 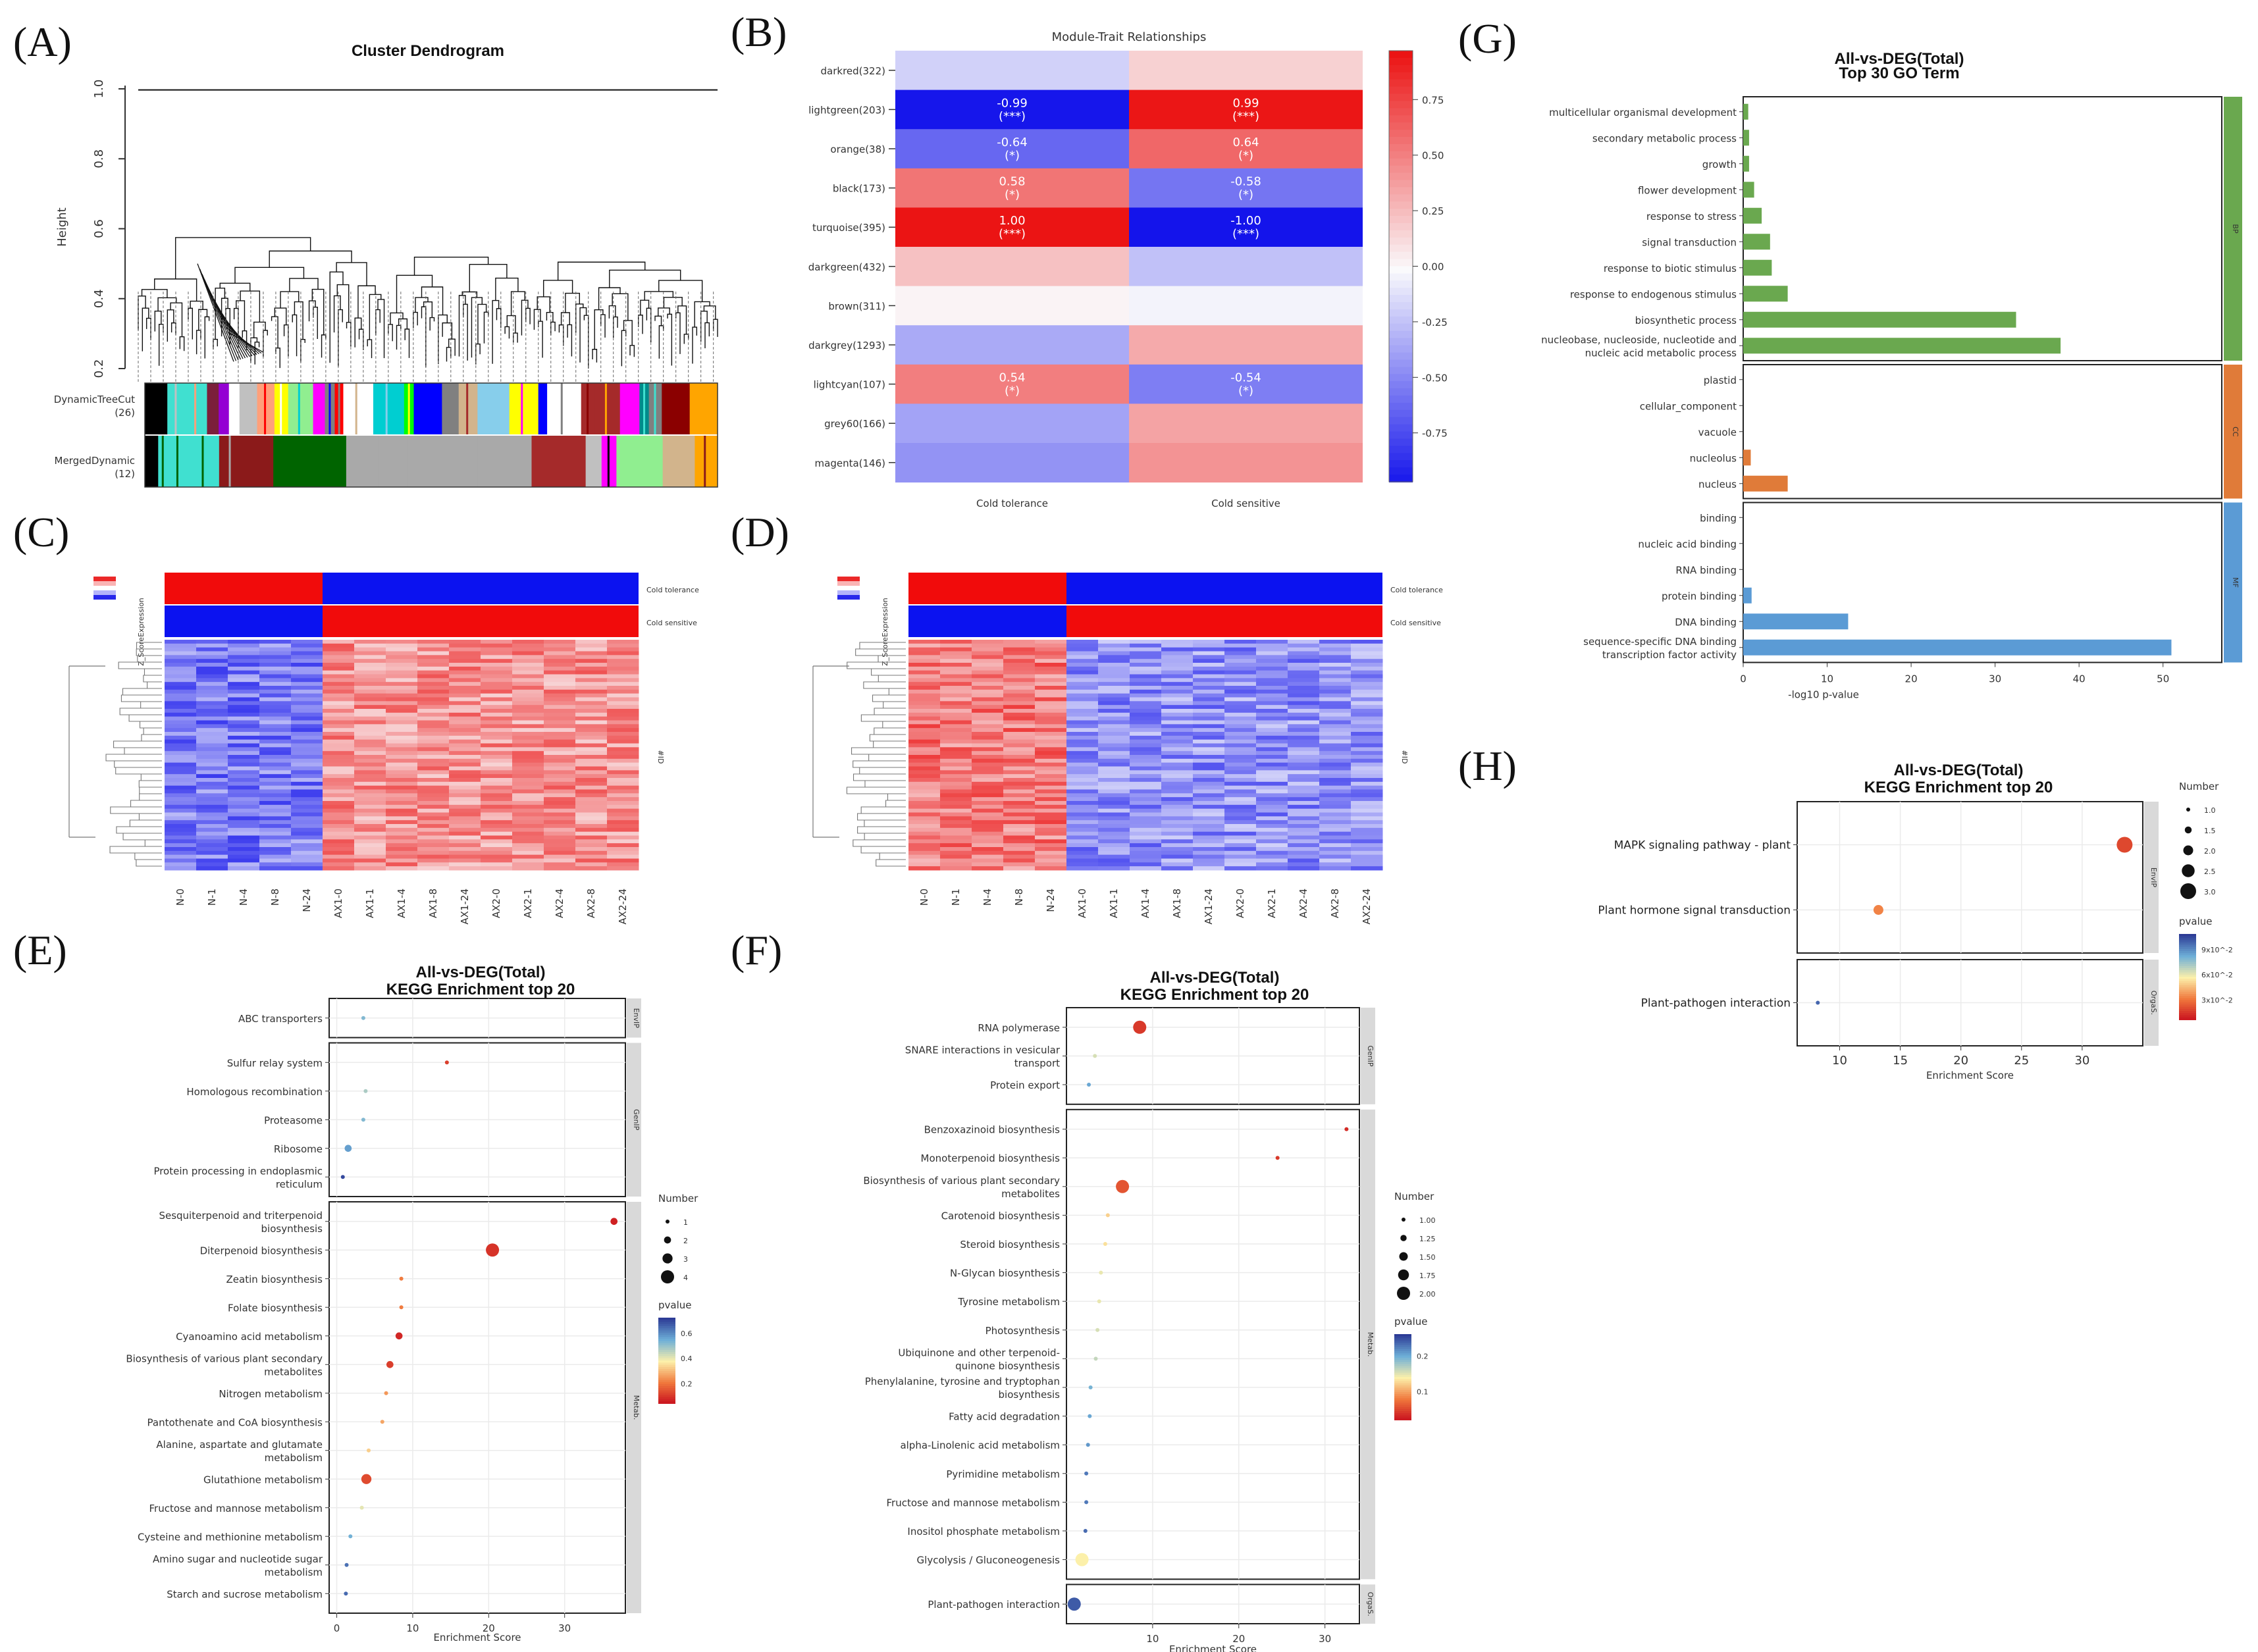 What do you see at coordinates (1245, 221) in the screenshot?
I see `heatmap-cell-value: -1.00` at bounding box center [1245, 221].